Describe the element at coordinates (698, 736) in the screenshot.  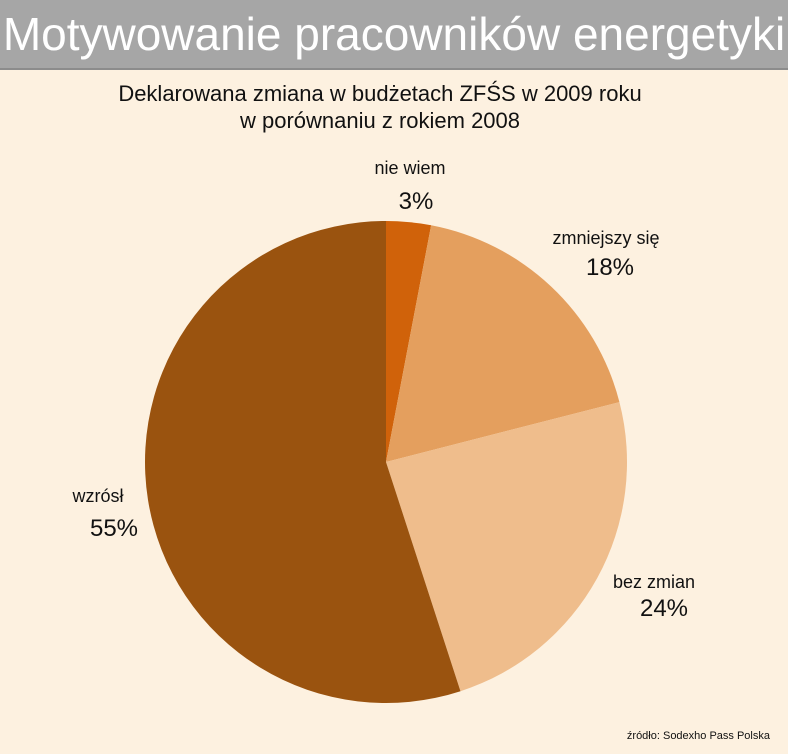
I see `source-note: źródło: Sodexho Pass Polska` at that location.